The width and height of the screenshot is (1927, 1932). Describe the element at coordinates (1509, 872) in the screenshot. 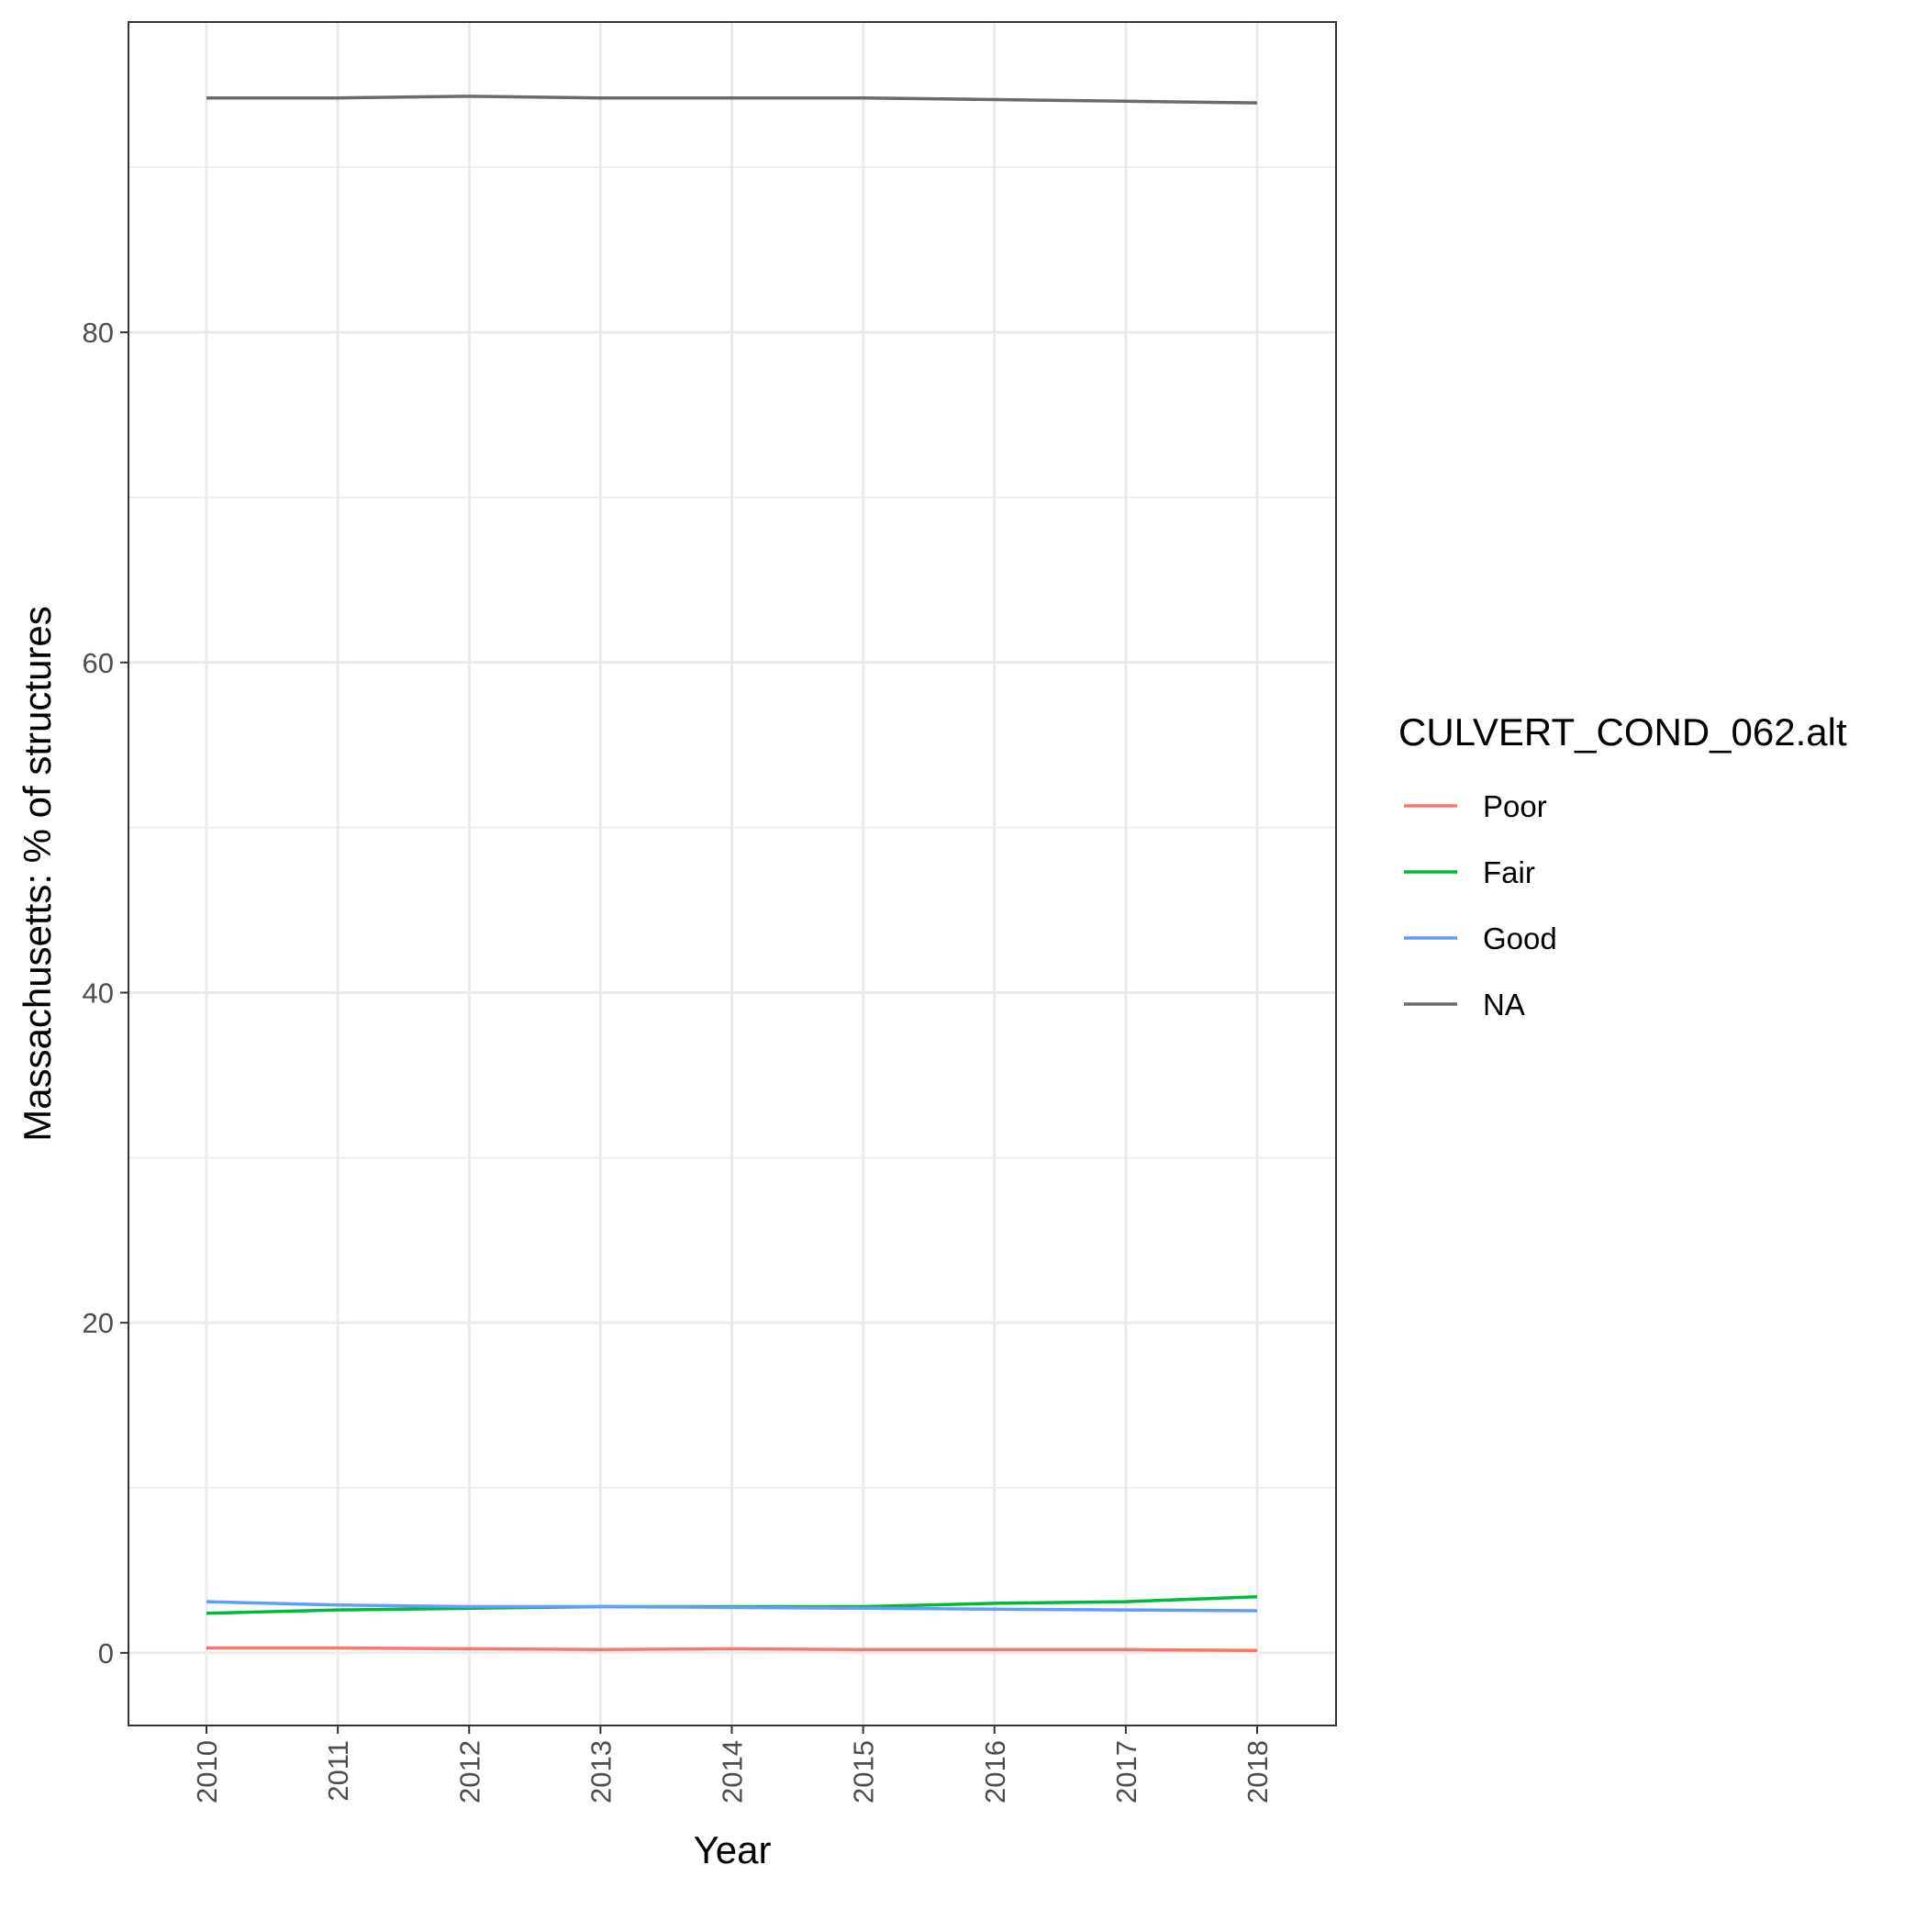

I see `legend-label-fair: Fair` at that location.